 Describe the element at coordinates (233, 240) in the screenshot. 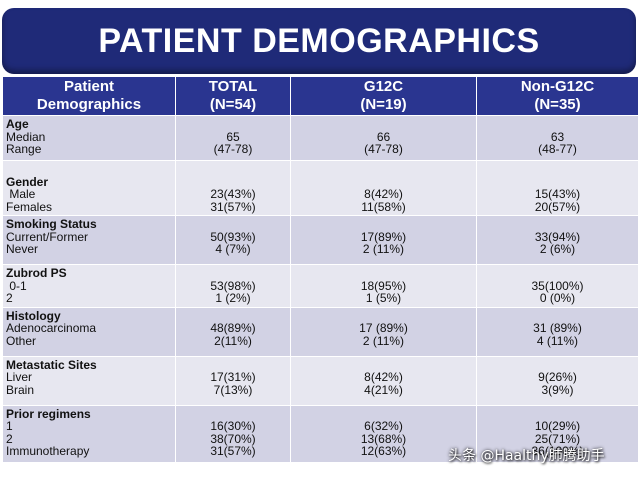

I see `total-cell: 50(93%) 4 (7%)` at that location.